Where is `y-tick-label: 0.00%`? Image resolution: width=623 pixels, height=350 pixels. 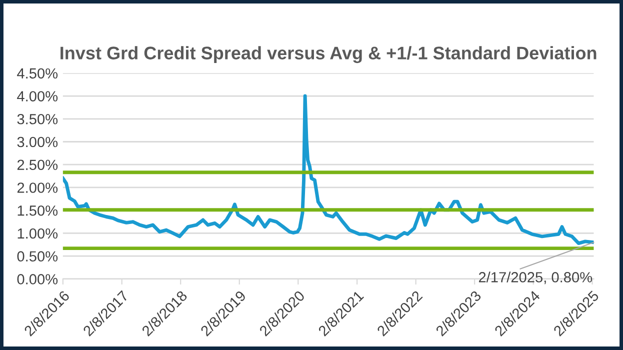 y-tick-label: 0.00% is located at coordinates (37, 279).